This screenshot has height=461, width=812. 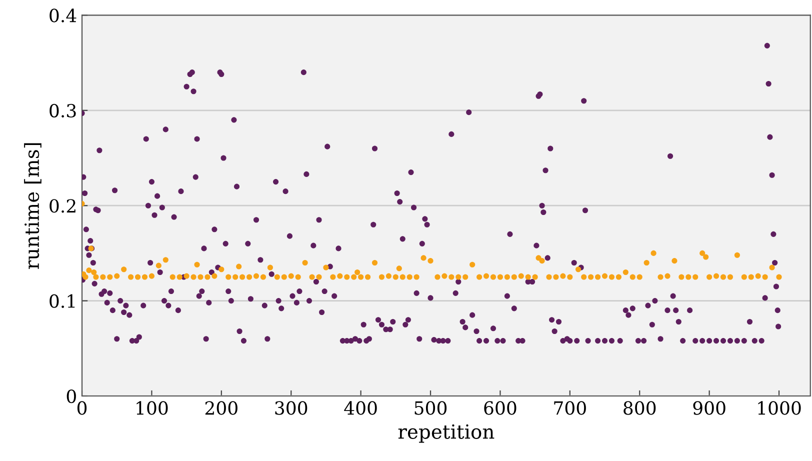 I want to click on y-tick-label: 0, so click(x=71, y=396).